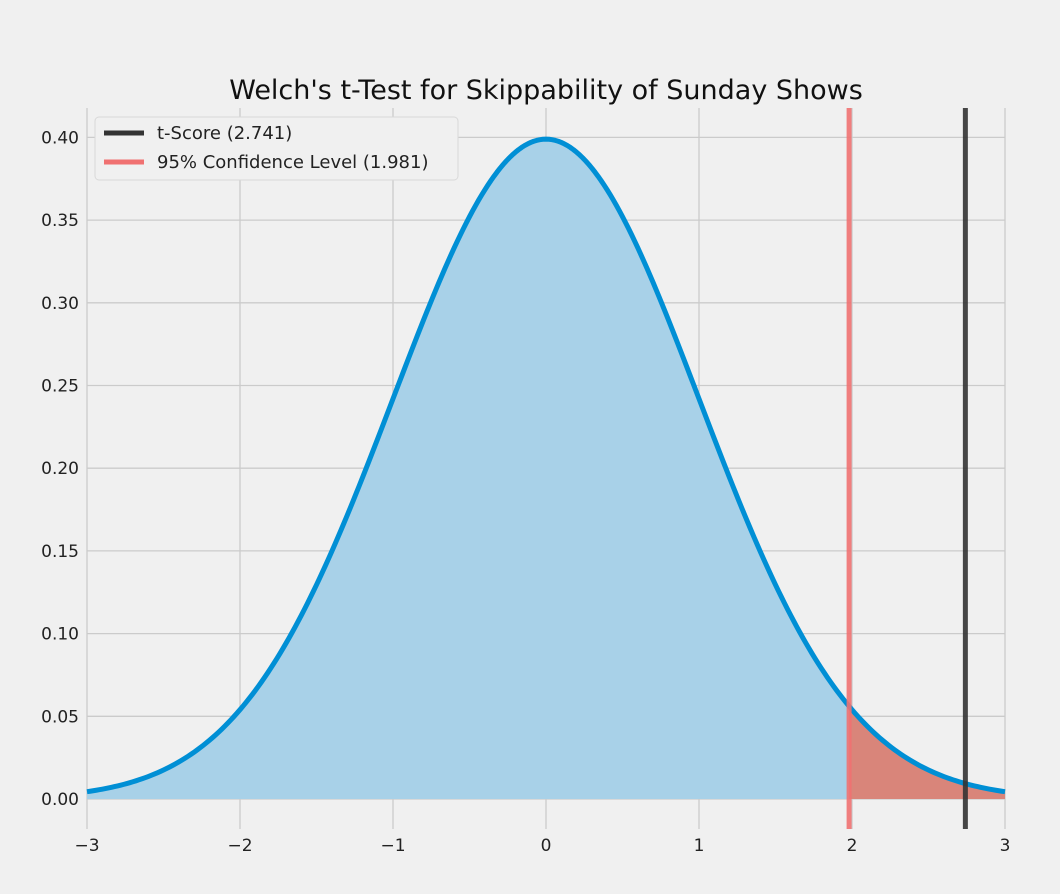 This screenshot has height=894, width=1060. Describe the element at coordinates (60, 800) in the screenshot. I see `y-tick-label: 0.00` at that location.